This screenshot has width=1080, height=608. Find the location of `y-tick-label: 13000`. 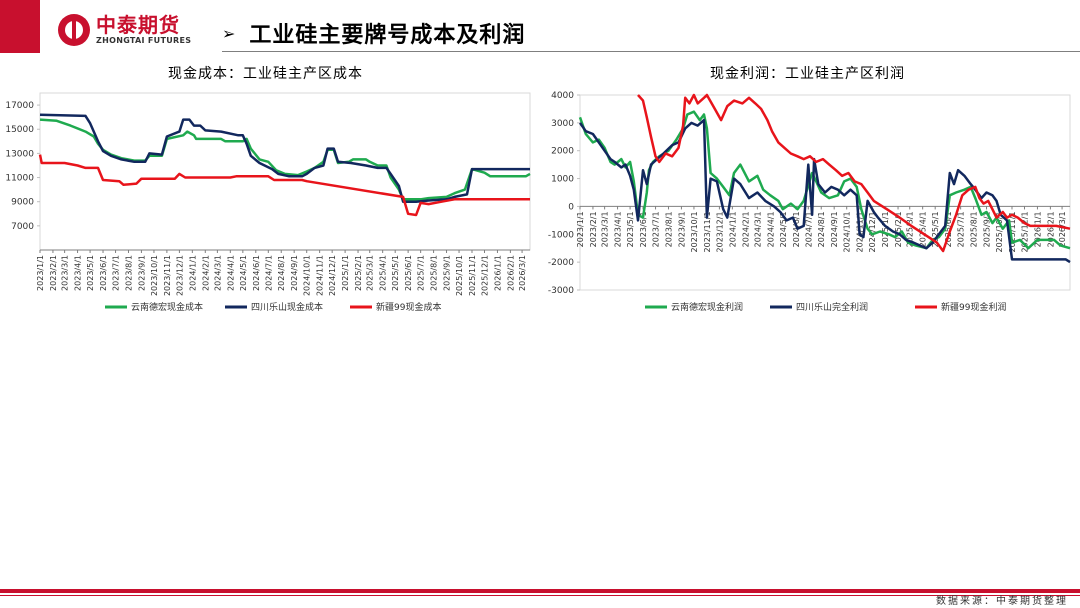

y-tick-label: 13000 is located at coordinates (19, 154).